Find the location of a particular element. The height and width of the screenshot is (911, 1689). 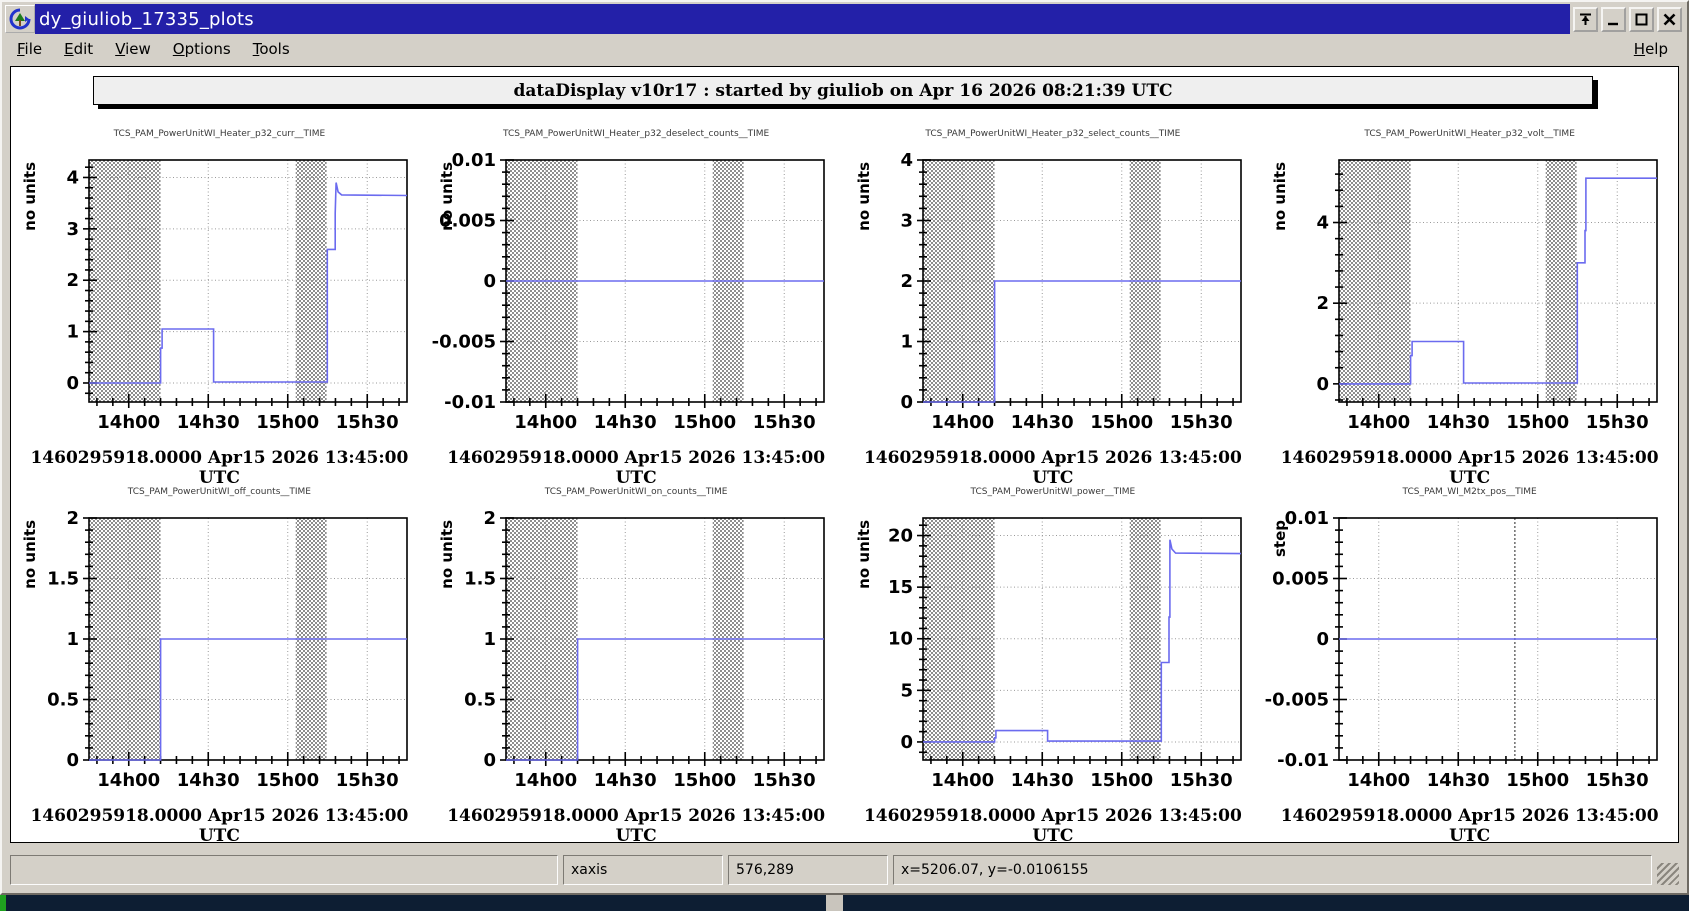

tick-labels: 0 2 4 14h00 14h30 15h00 15h30 is located at coordinates (1483, 323).